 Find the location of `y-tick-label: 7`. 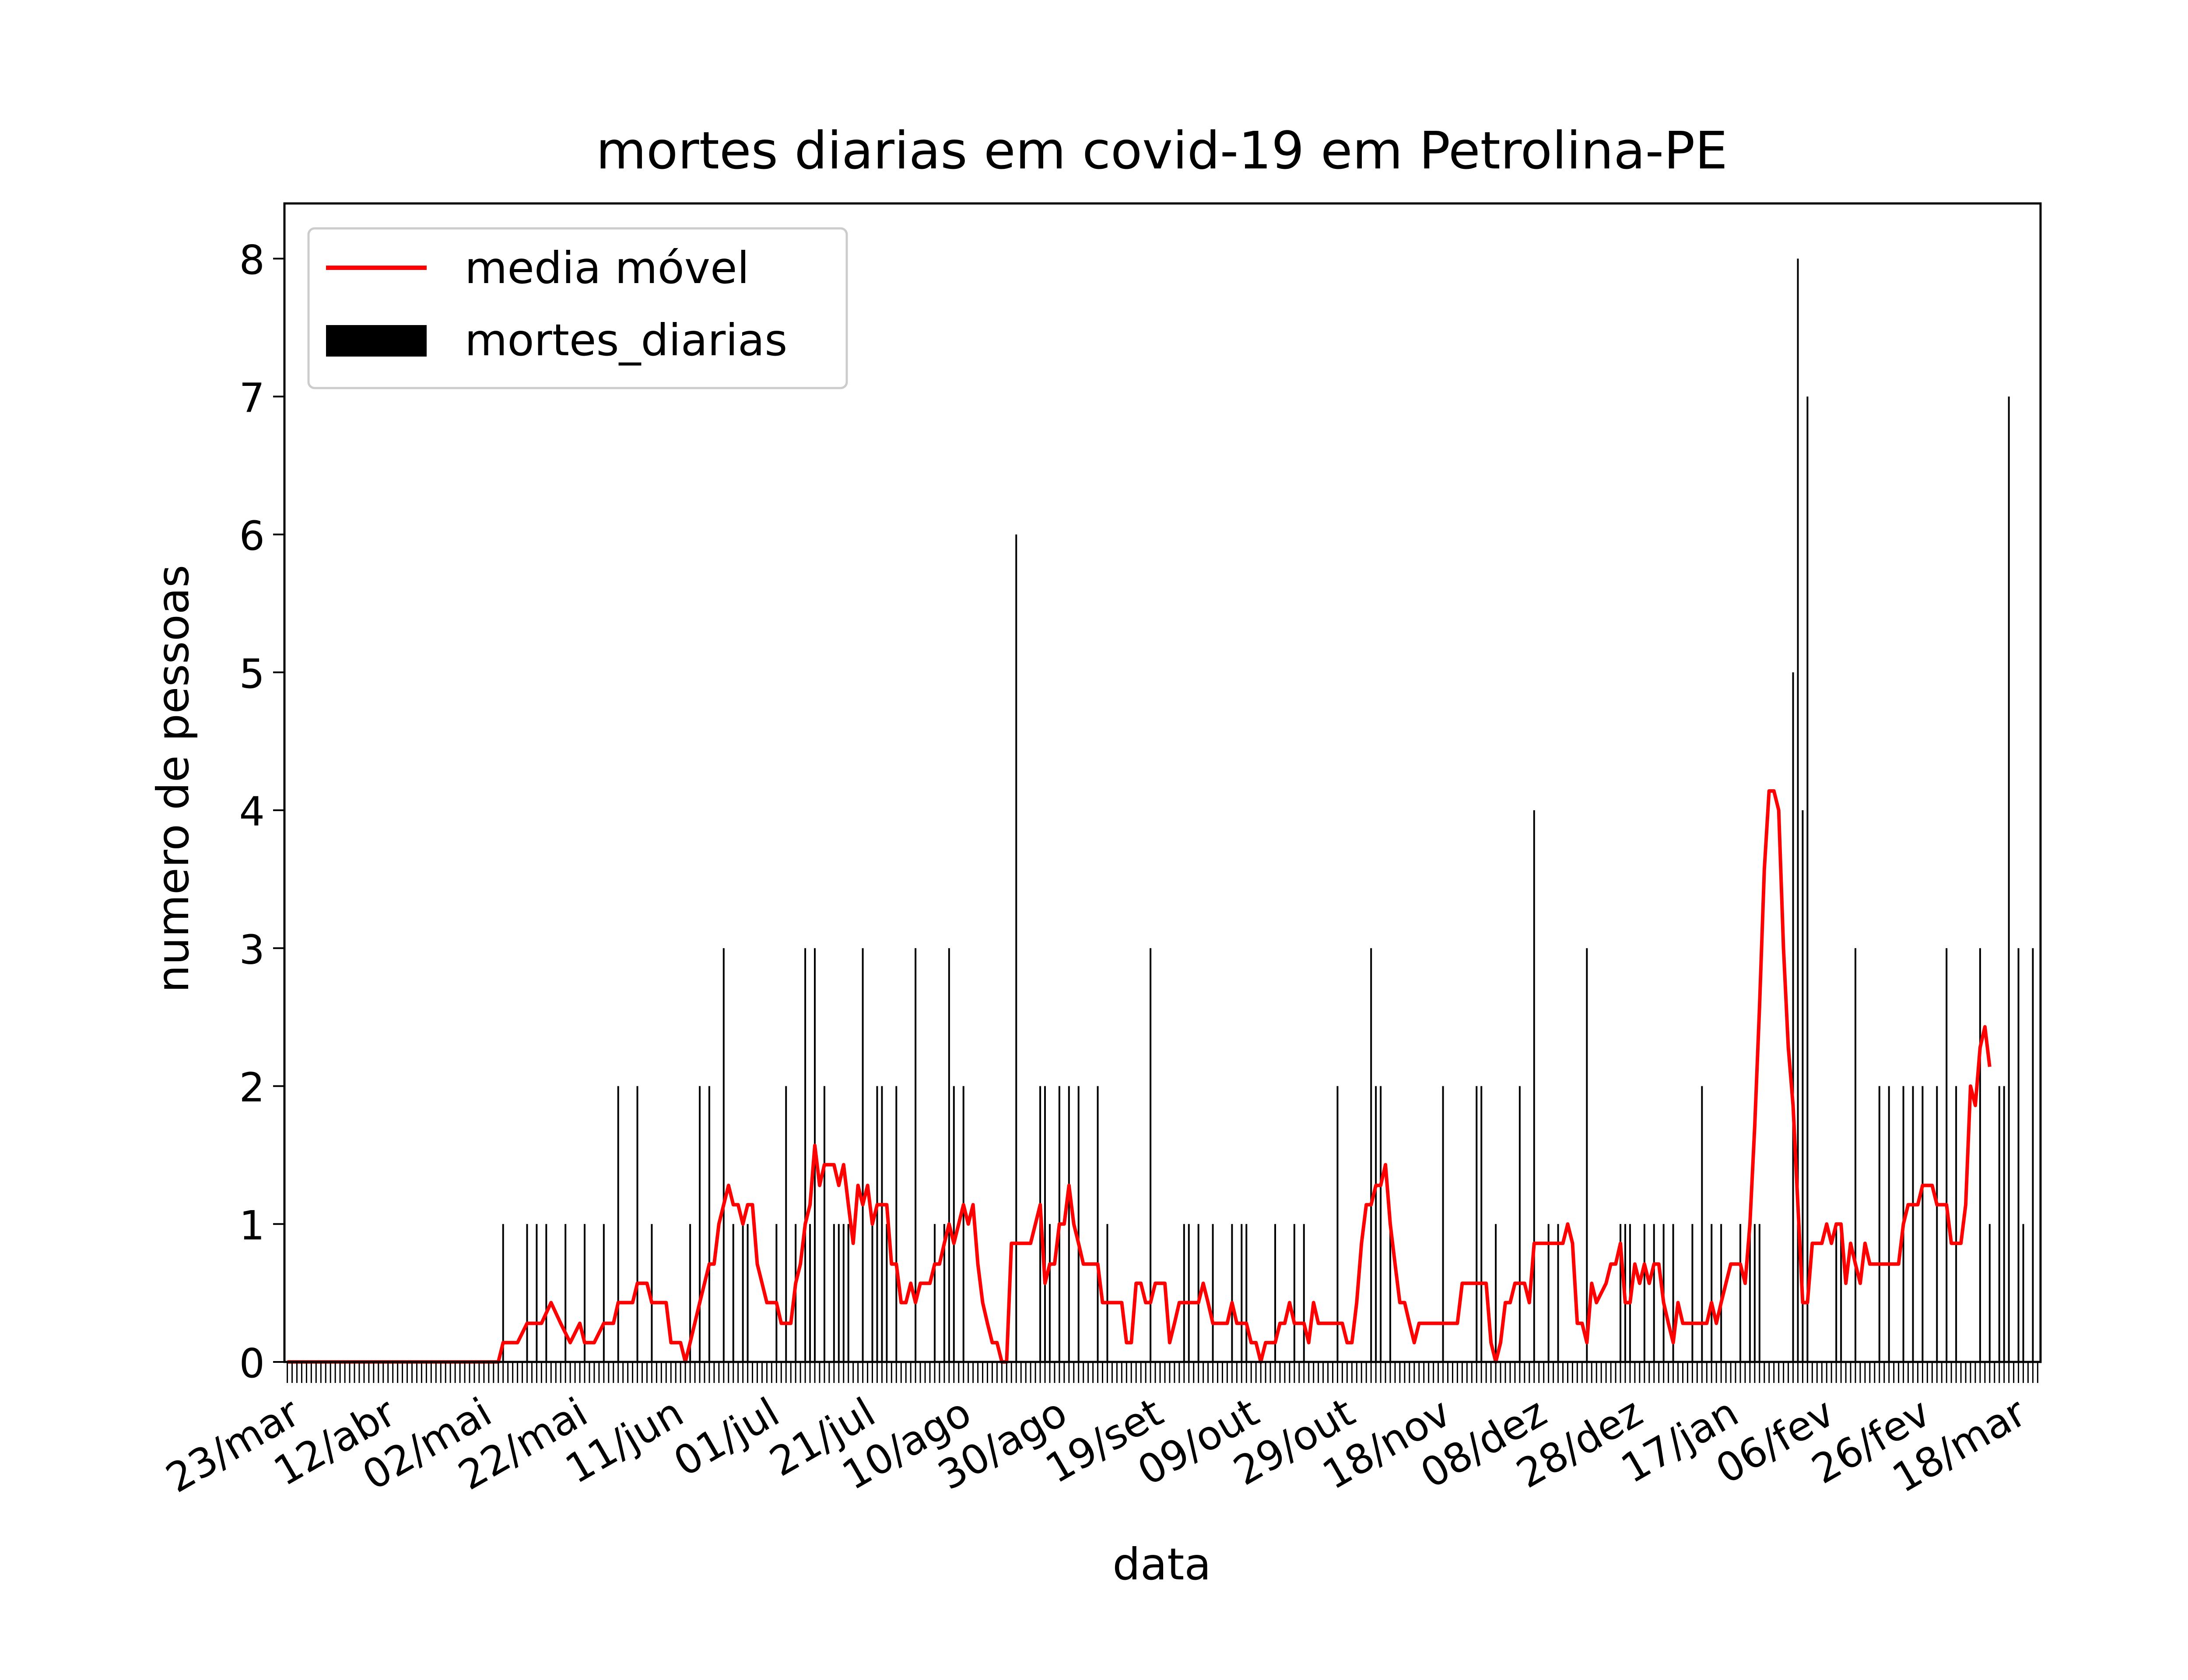

y-tick-label: 7 is located at coordinates (252, 397).